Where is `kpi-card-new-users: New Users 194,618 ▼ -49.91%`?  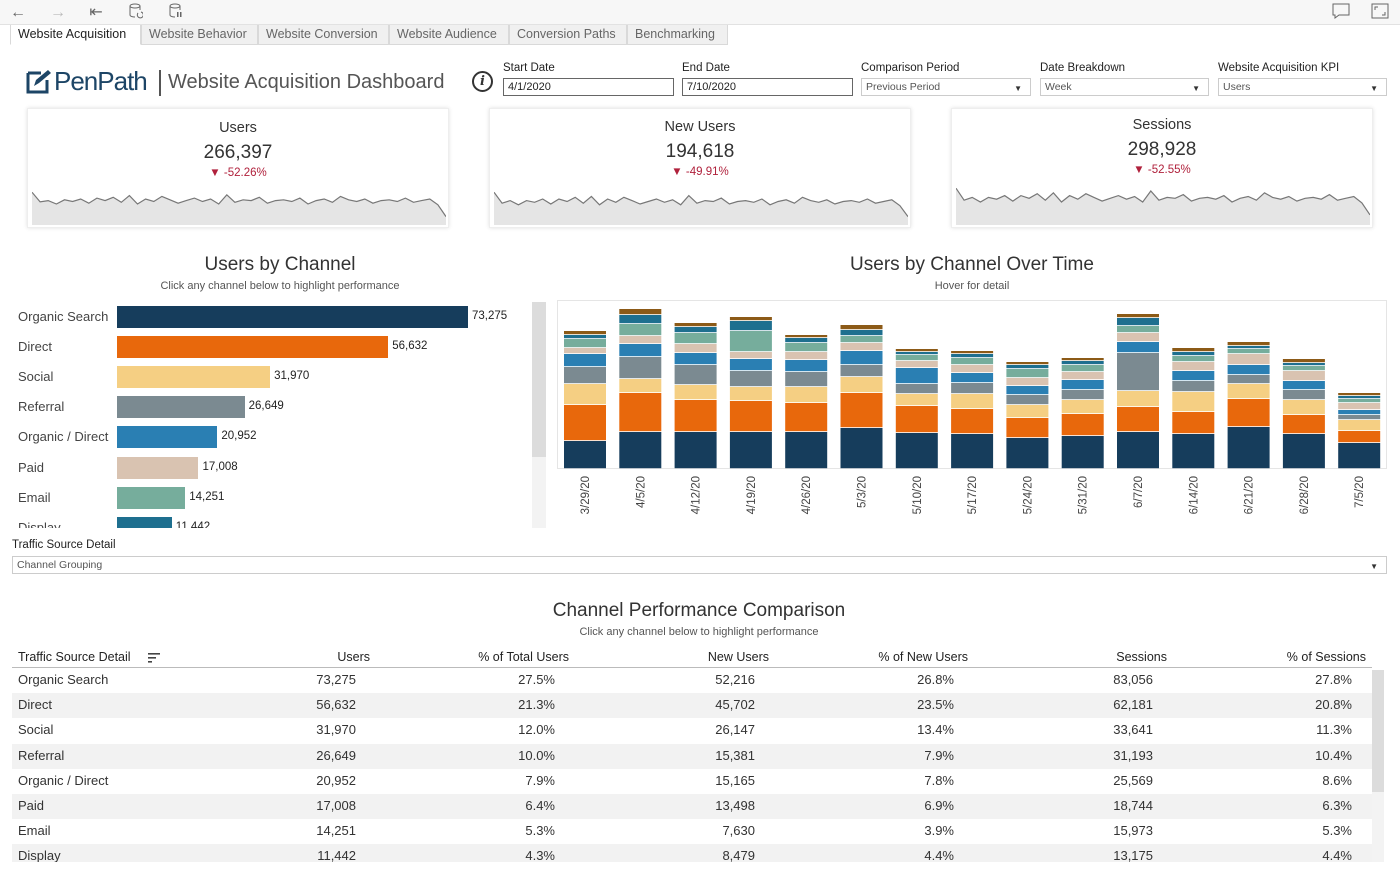 kpi-card-new-users: New Users 194,618 ▼ -49.91% is located at coordinates (700, 168).